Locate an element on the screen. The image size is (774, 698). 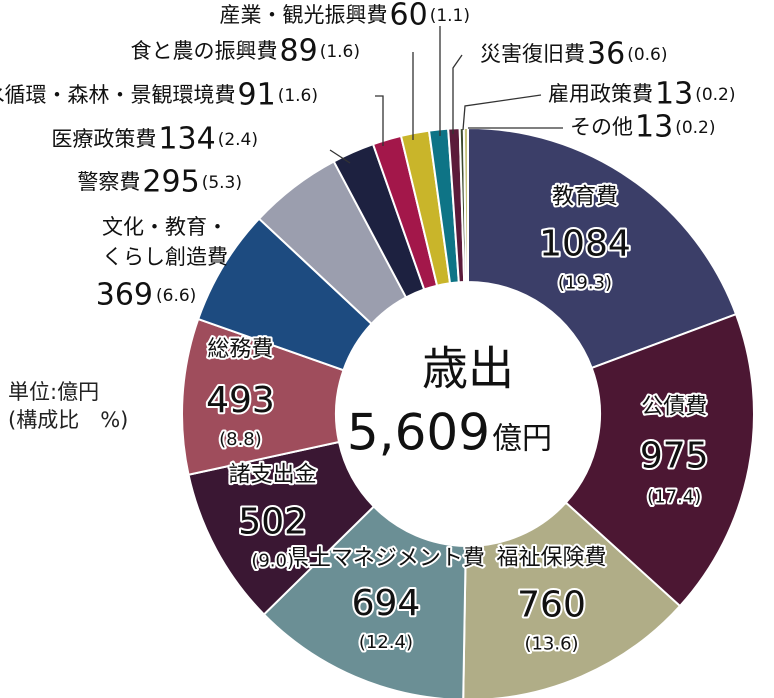
slice-label-value-2: 760 is located at coordinates (551, 605).